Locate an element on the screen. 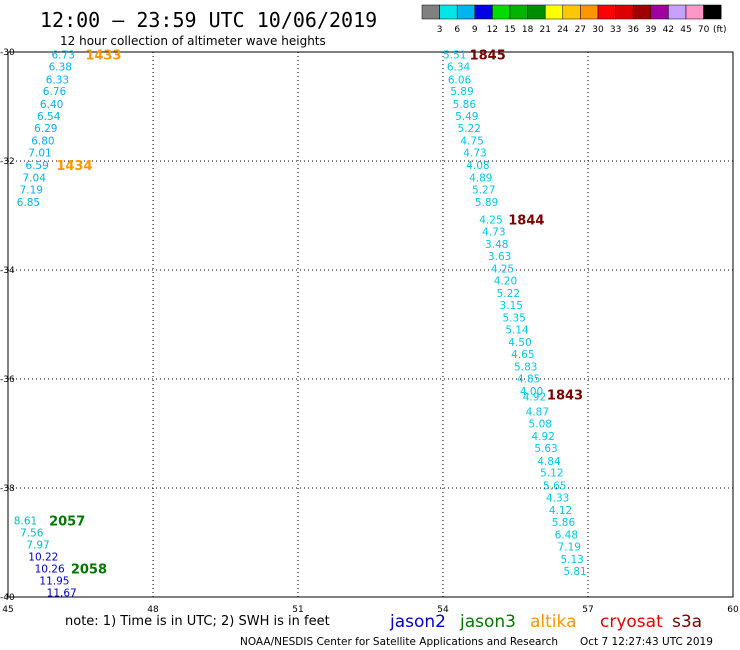 The image size is (740, 650). wave-height-label: 6.48 is located at coordinates (566, 535).